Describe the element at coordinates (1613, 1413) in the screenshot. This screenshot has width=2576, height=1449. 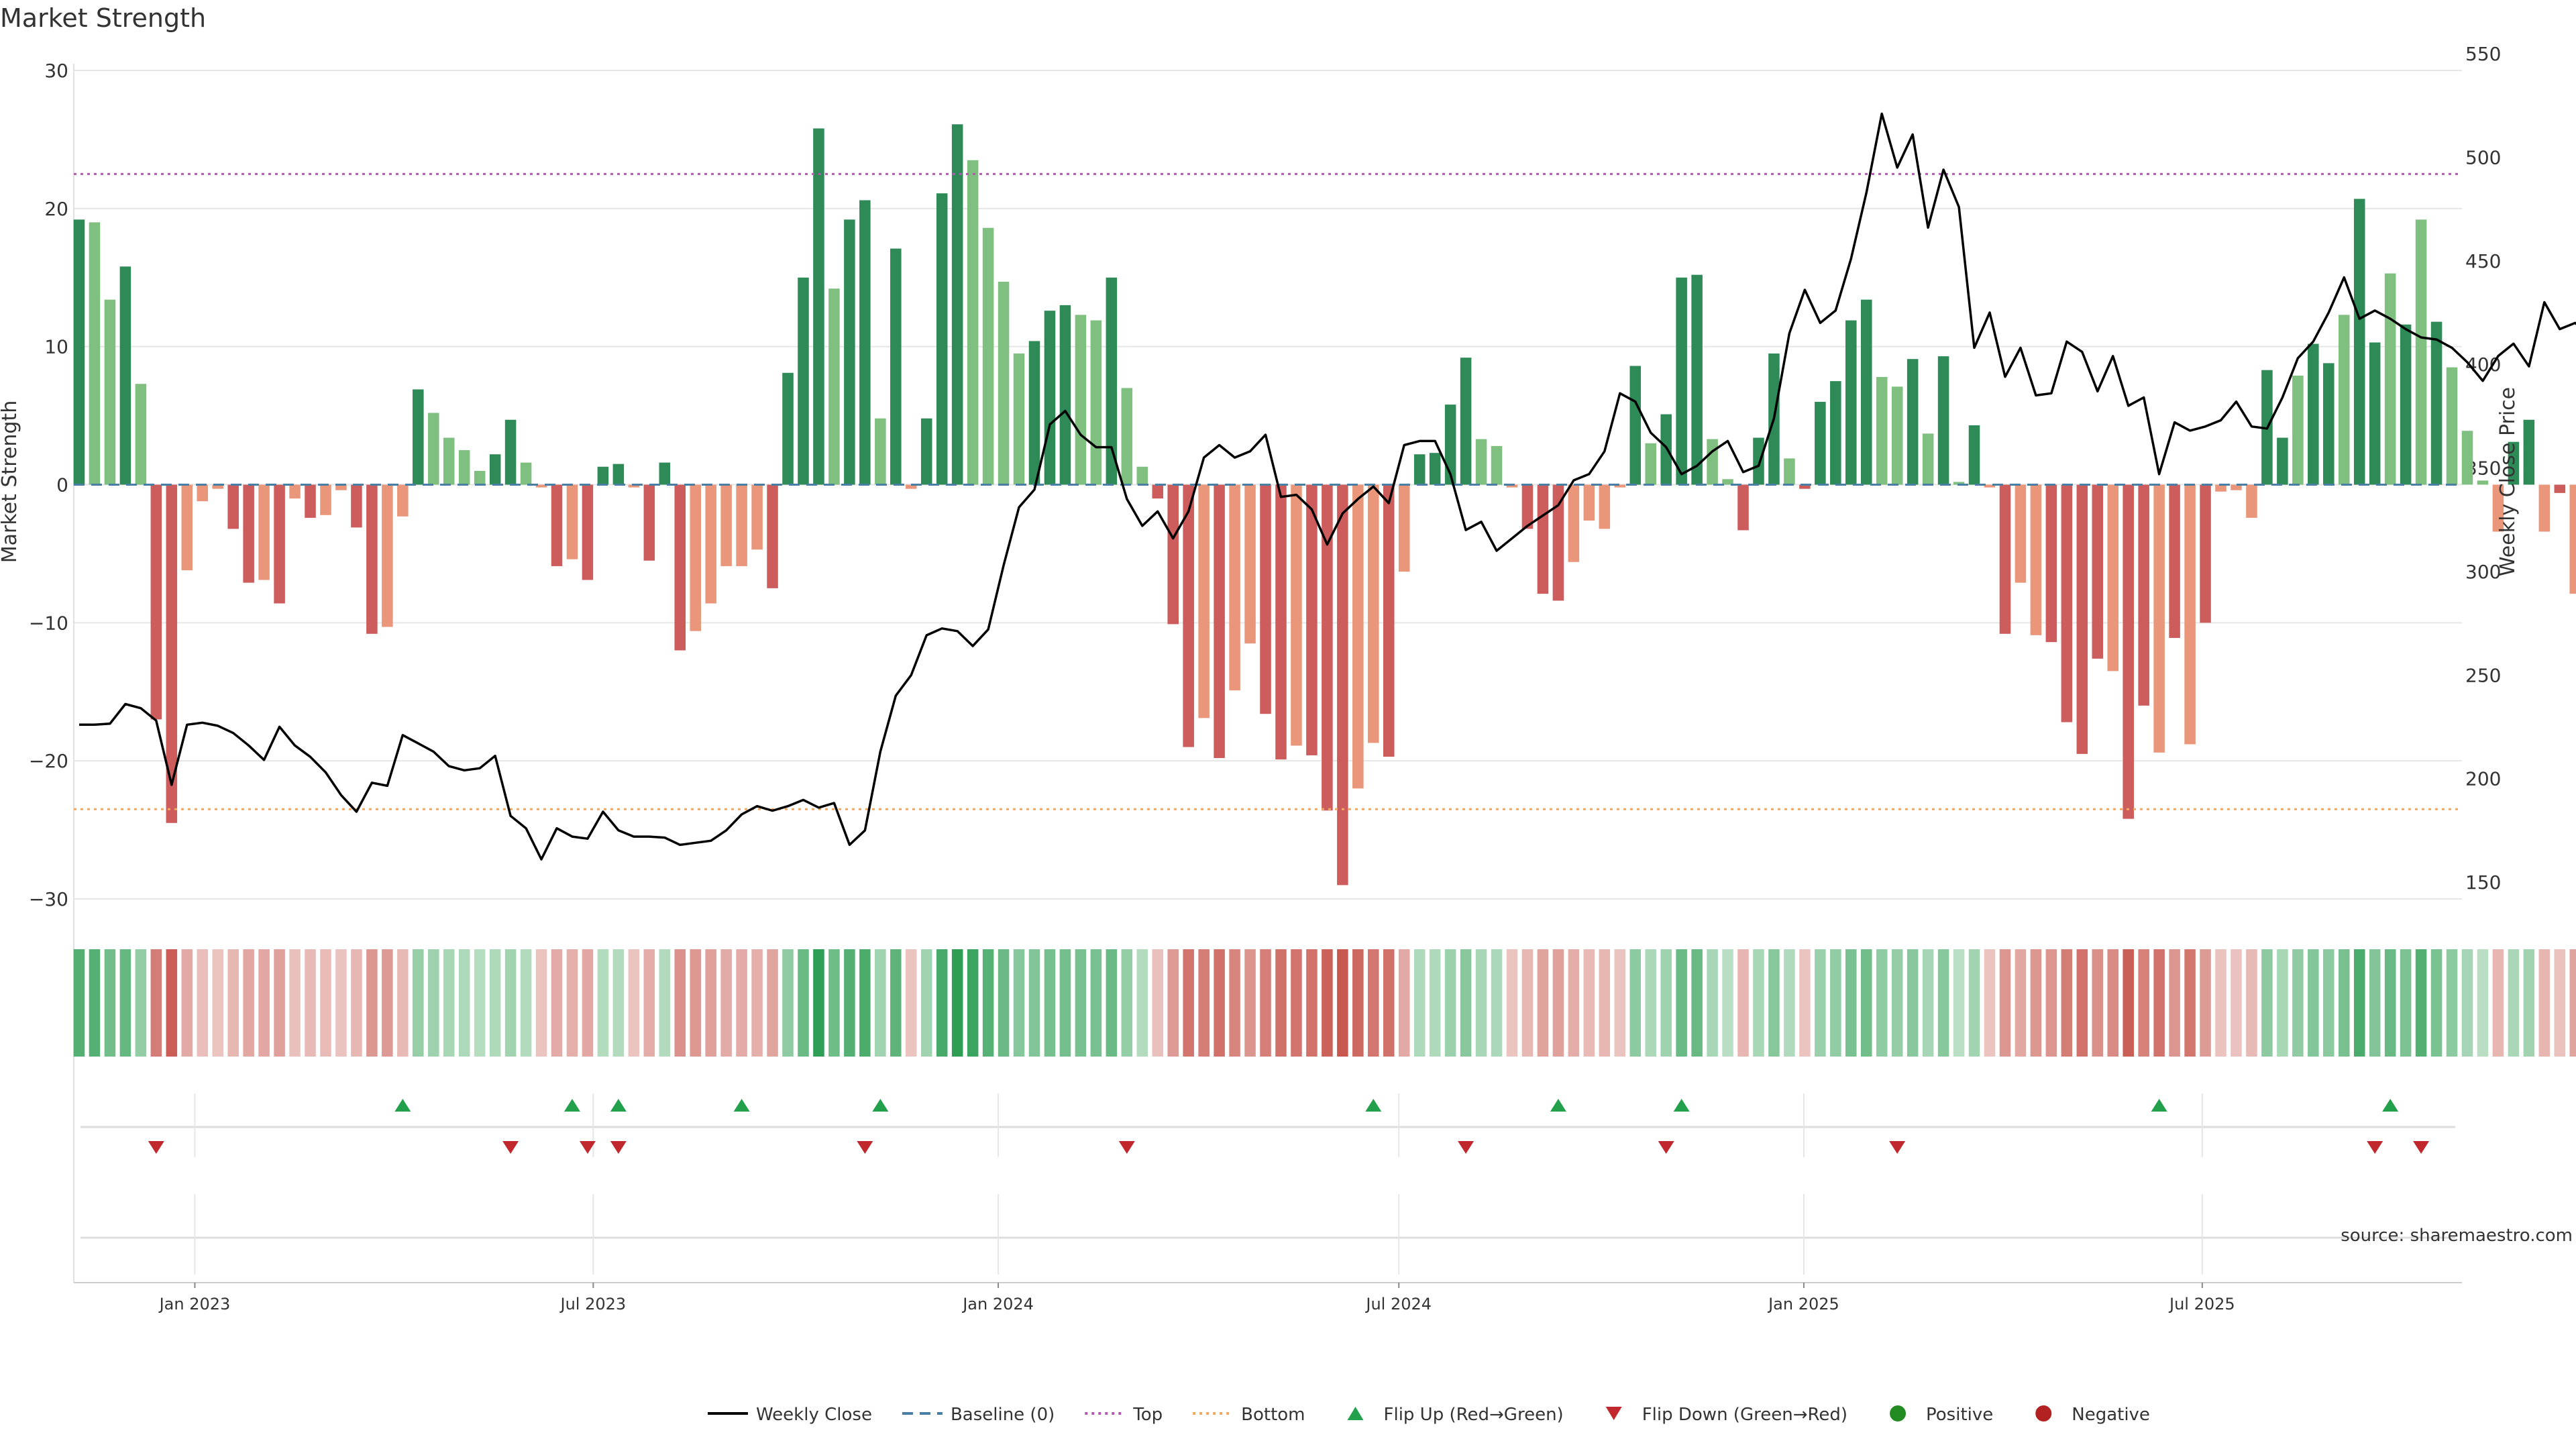
I see `legend-triangle-down-icon` at that location.